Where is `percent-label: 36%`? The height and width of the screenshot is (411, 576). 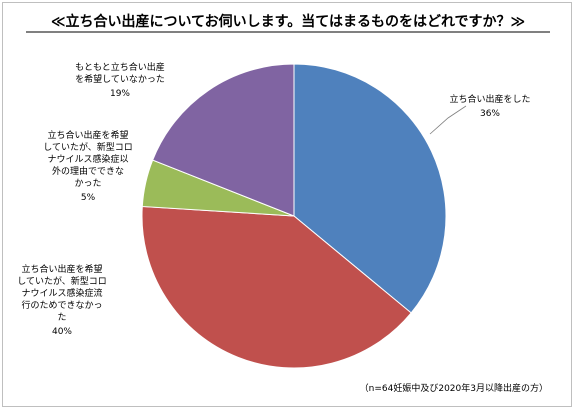 percent-label: 36% is located at coordinates (490, 114).